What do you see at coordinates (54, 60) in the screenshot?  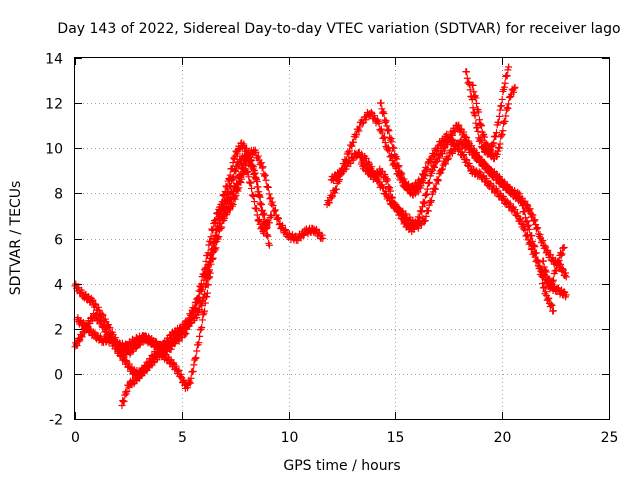 I see `y-tick-label: 14` at bounding box center [54, 60].